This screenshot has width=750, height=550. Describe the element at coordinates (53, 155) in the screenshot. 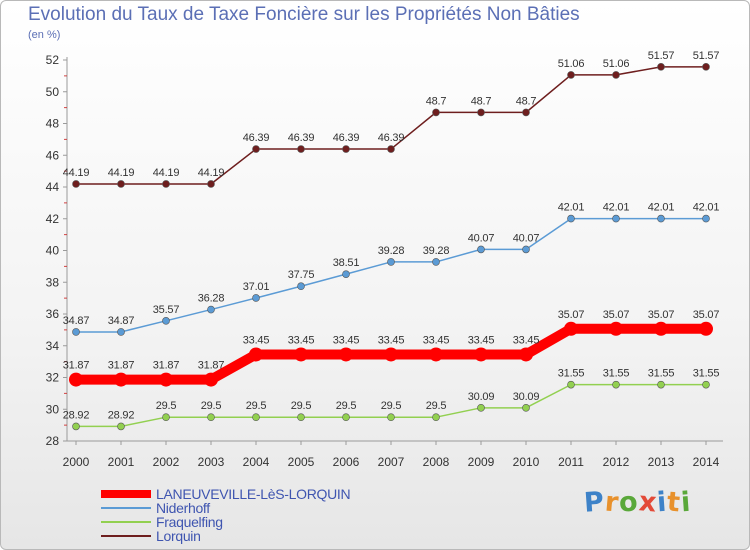

I see `y-tick-label: 46` at that location.